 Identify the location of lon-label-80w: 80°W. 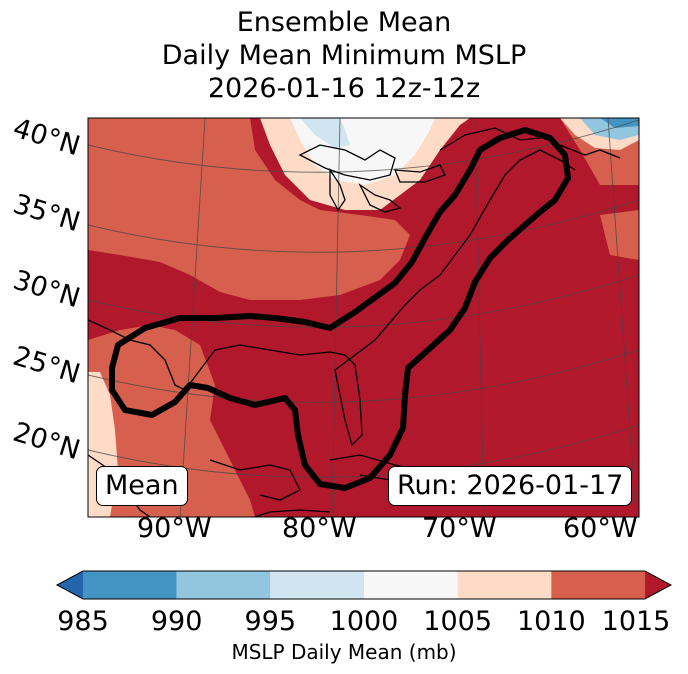
(319, 528).